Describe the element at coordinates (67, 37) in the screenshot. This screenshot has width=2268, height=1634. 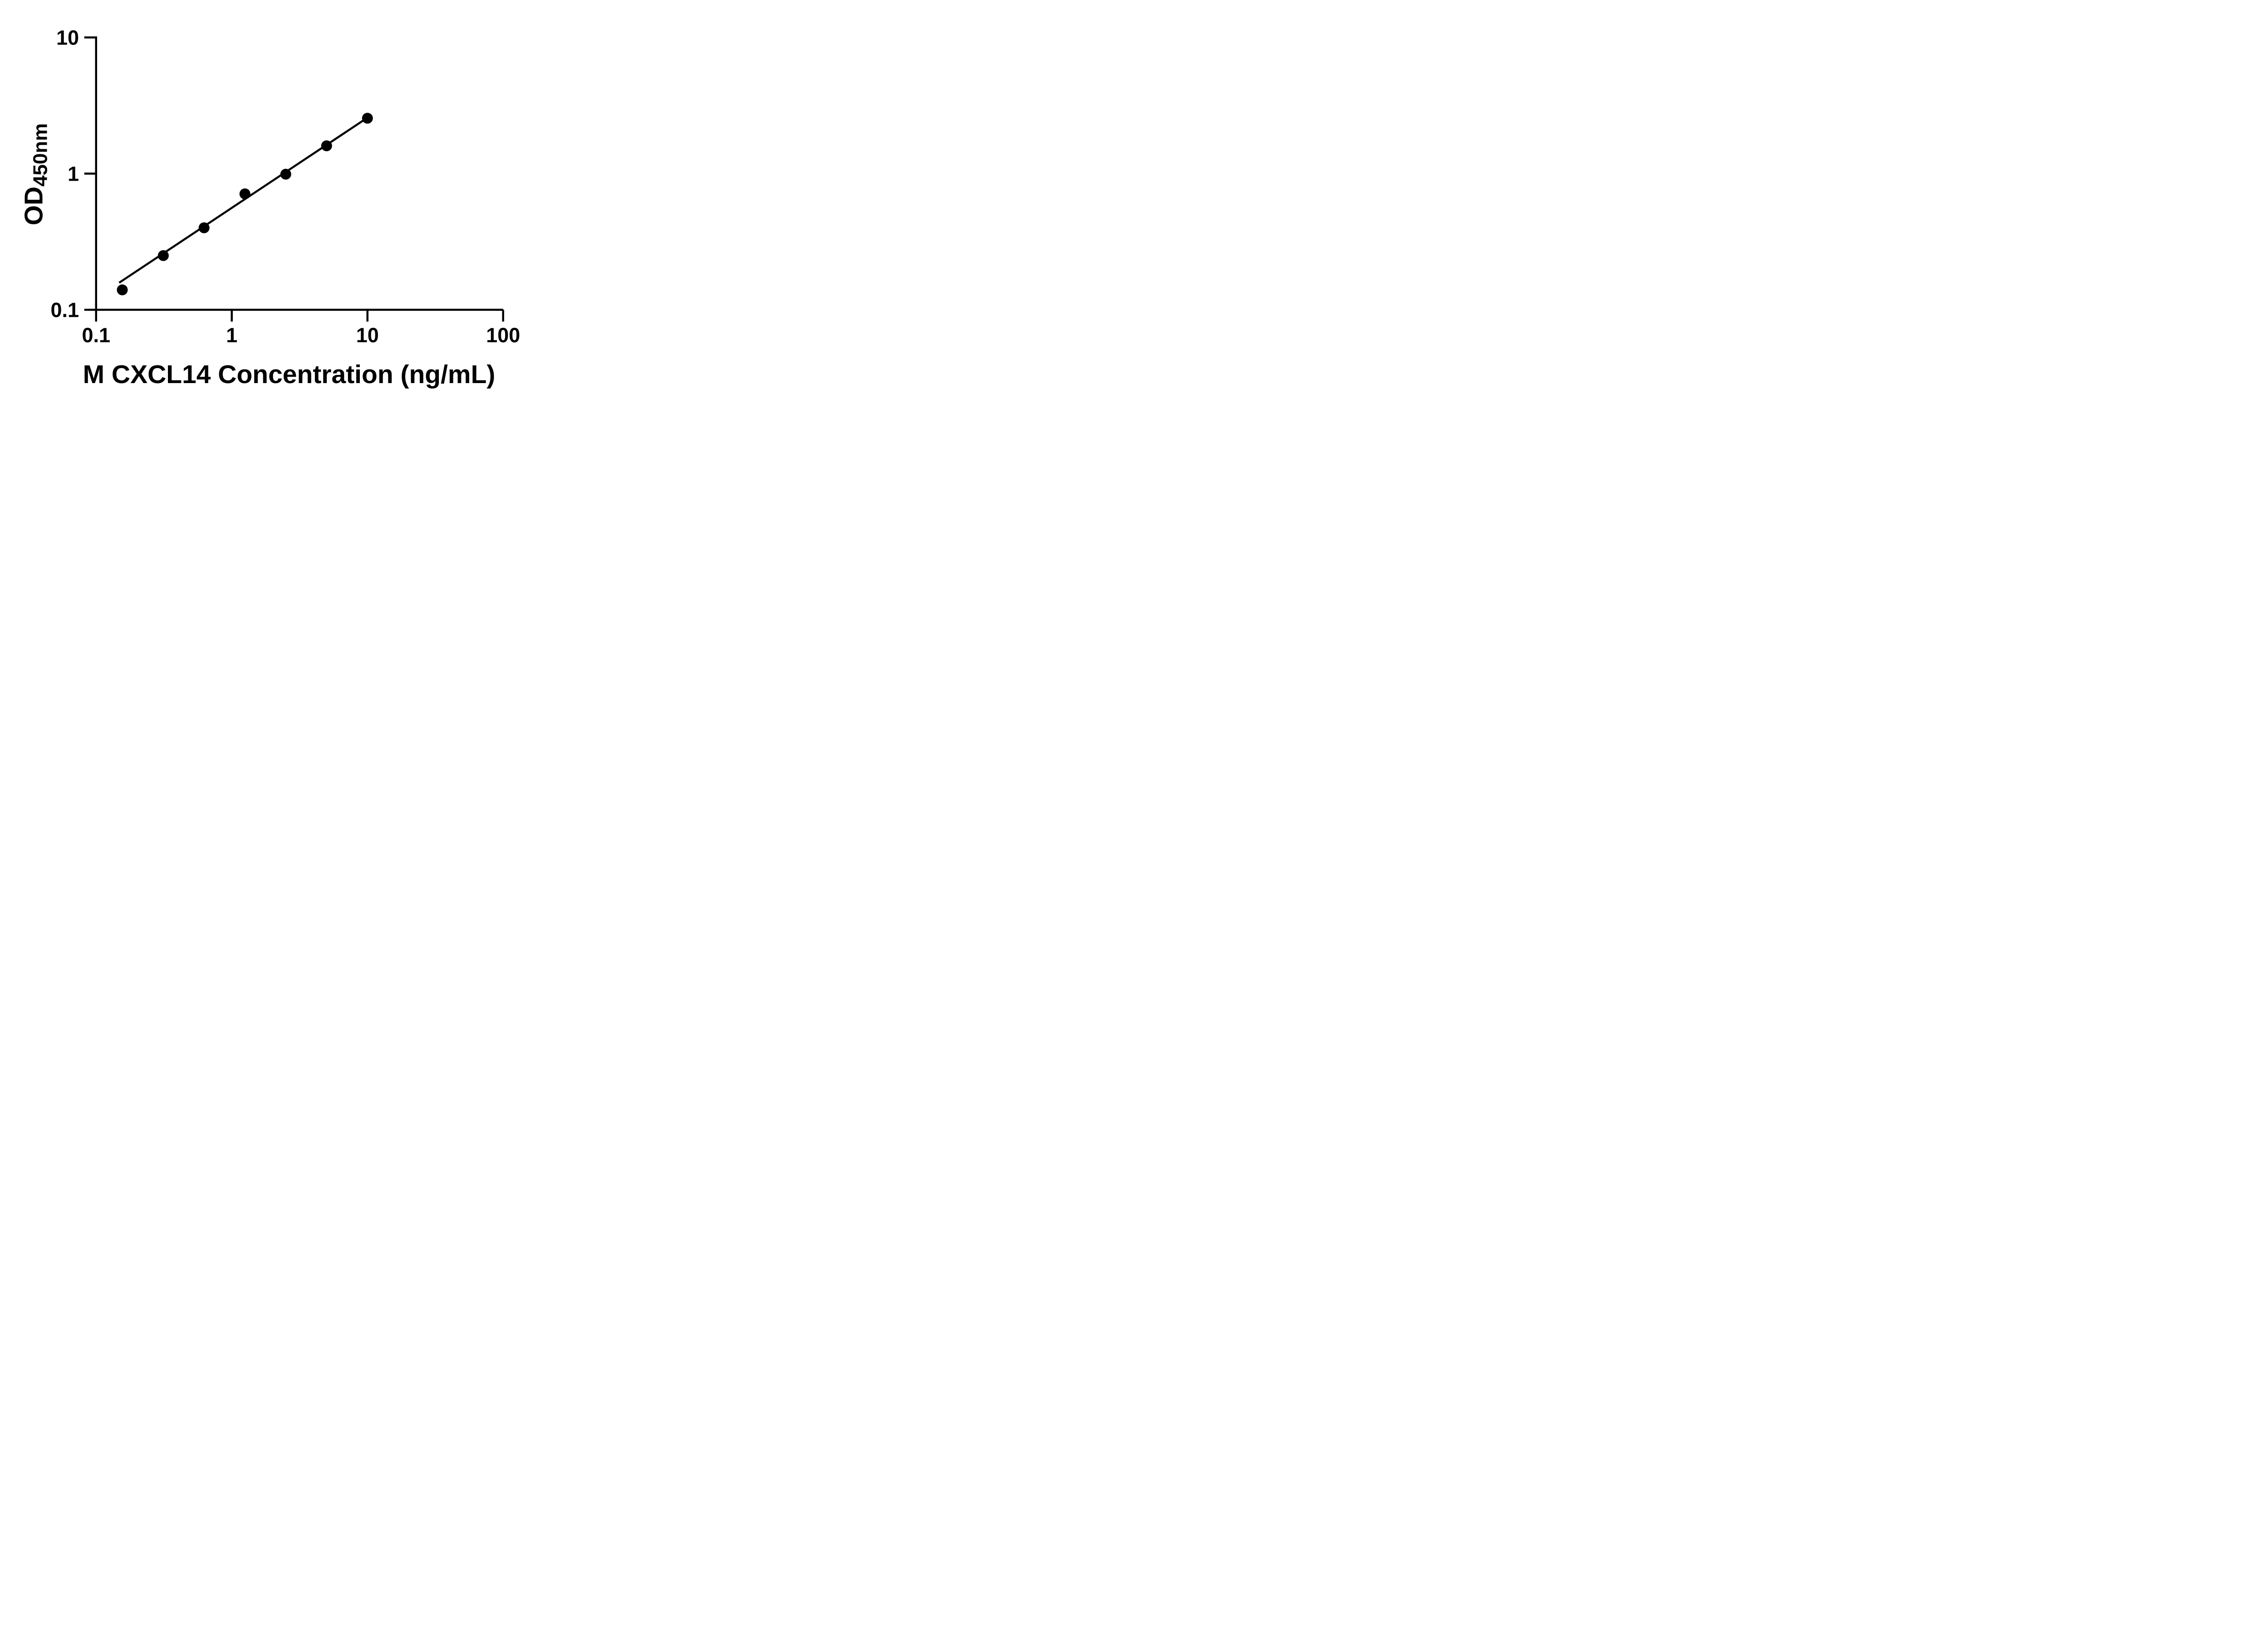
I see `y-tick-label-10: 10` at that location.